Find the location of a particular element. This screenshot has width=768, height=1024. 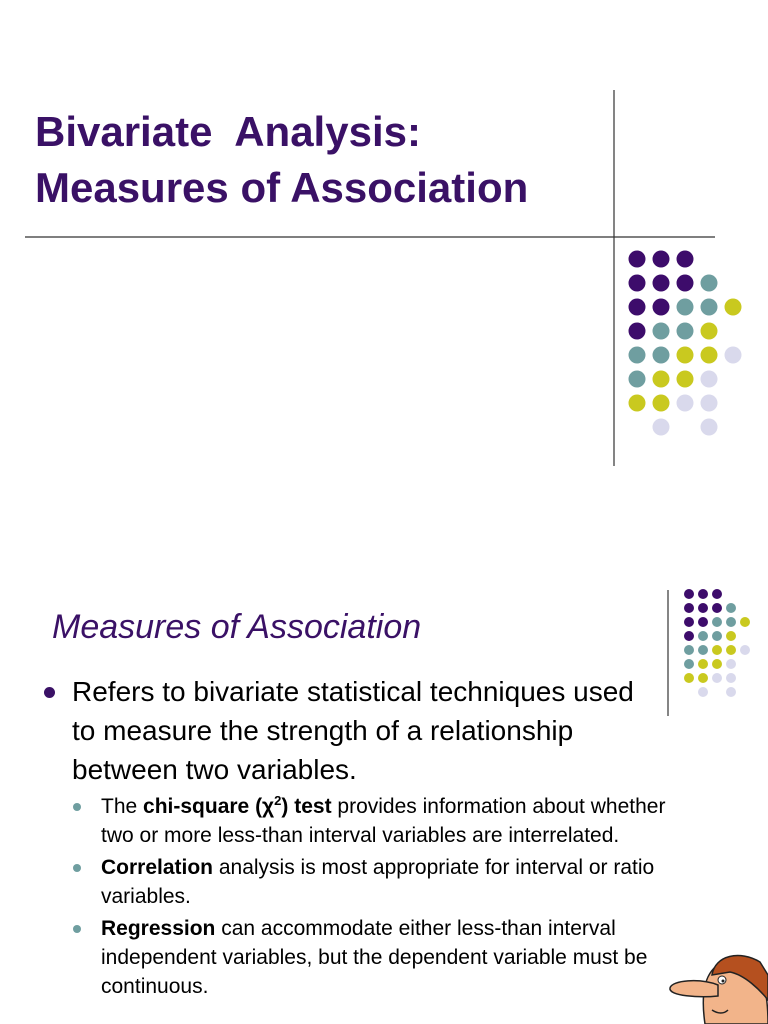

text-run: ) test is located at coordinates (306, 806).